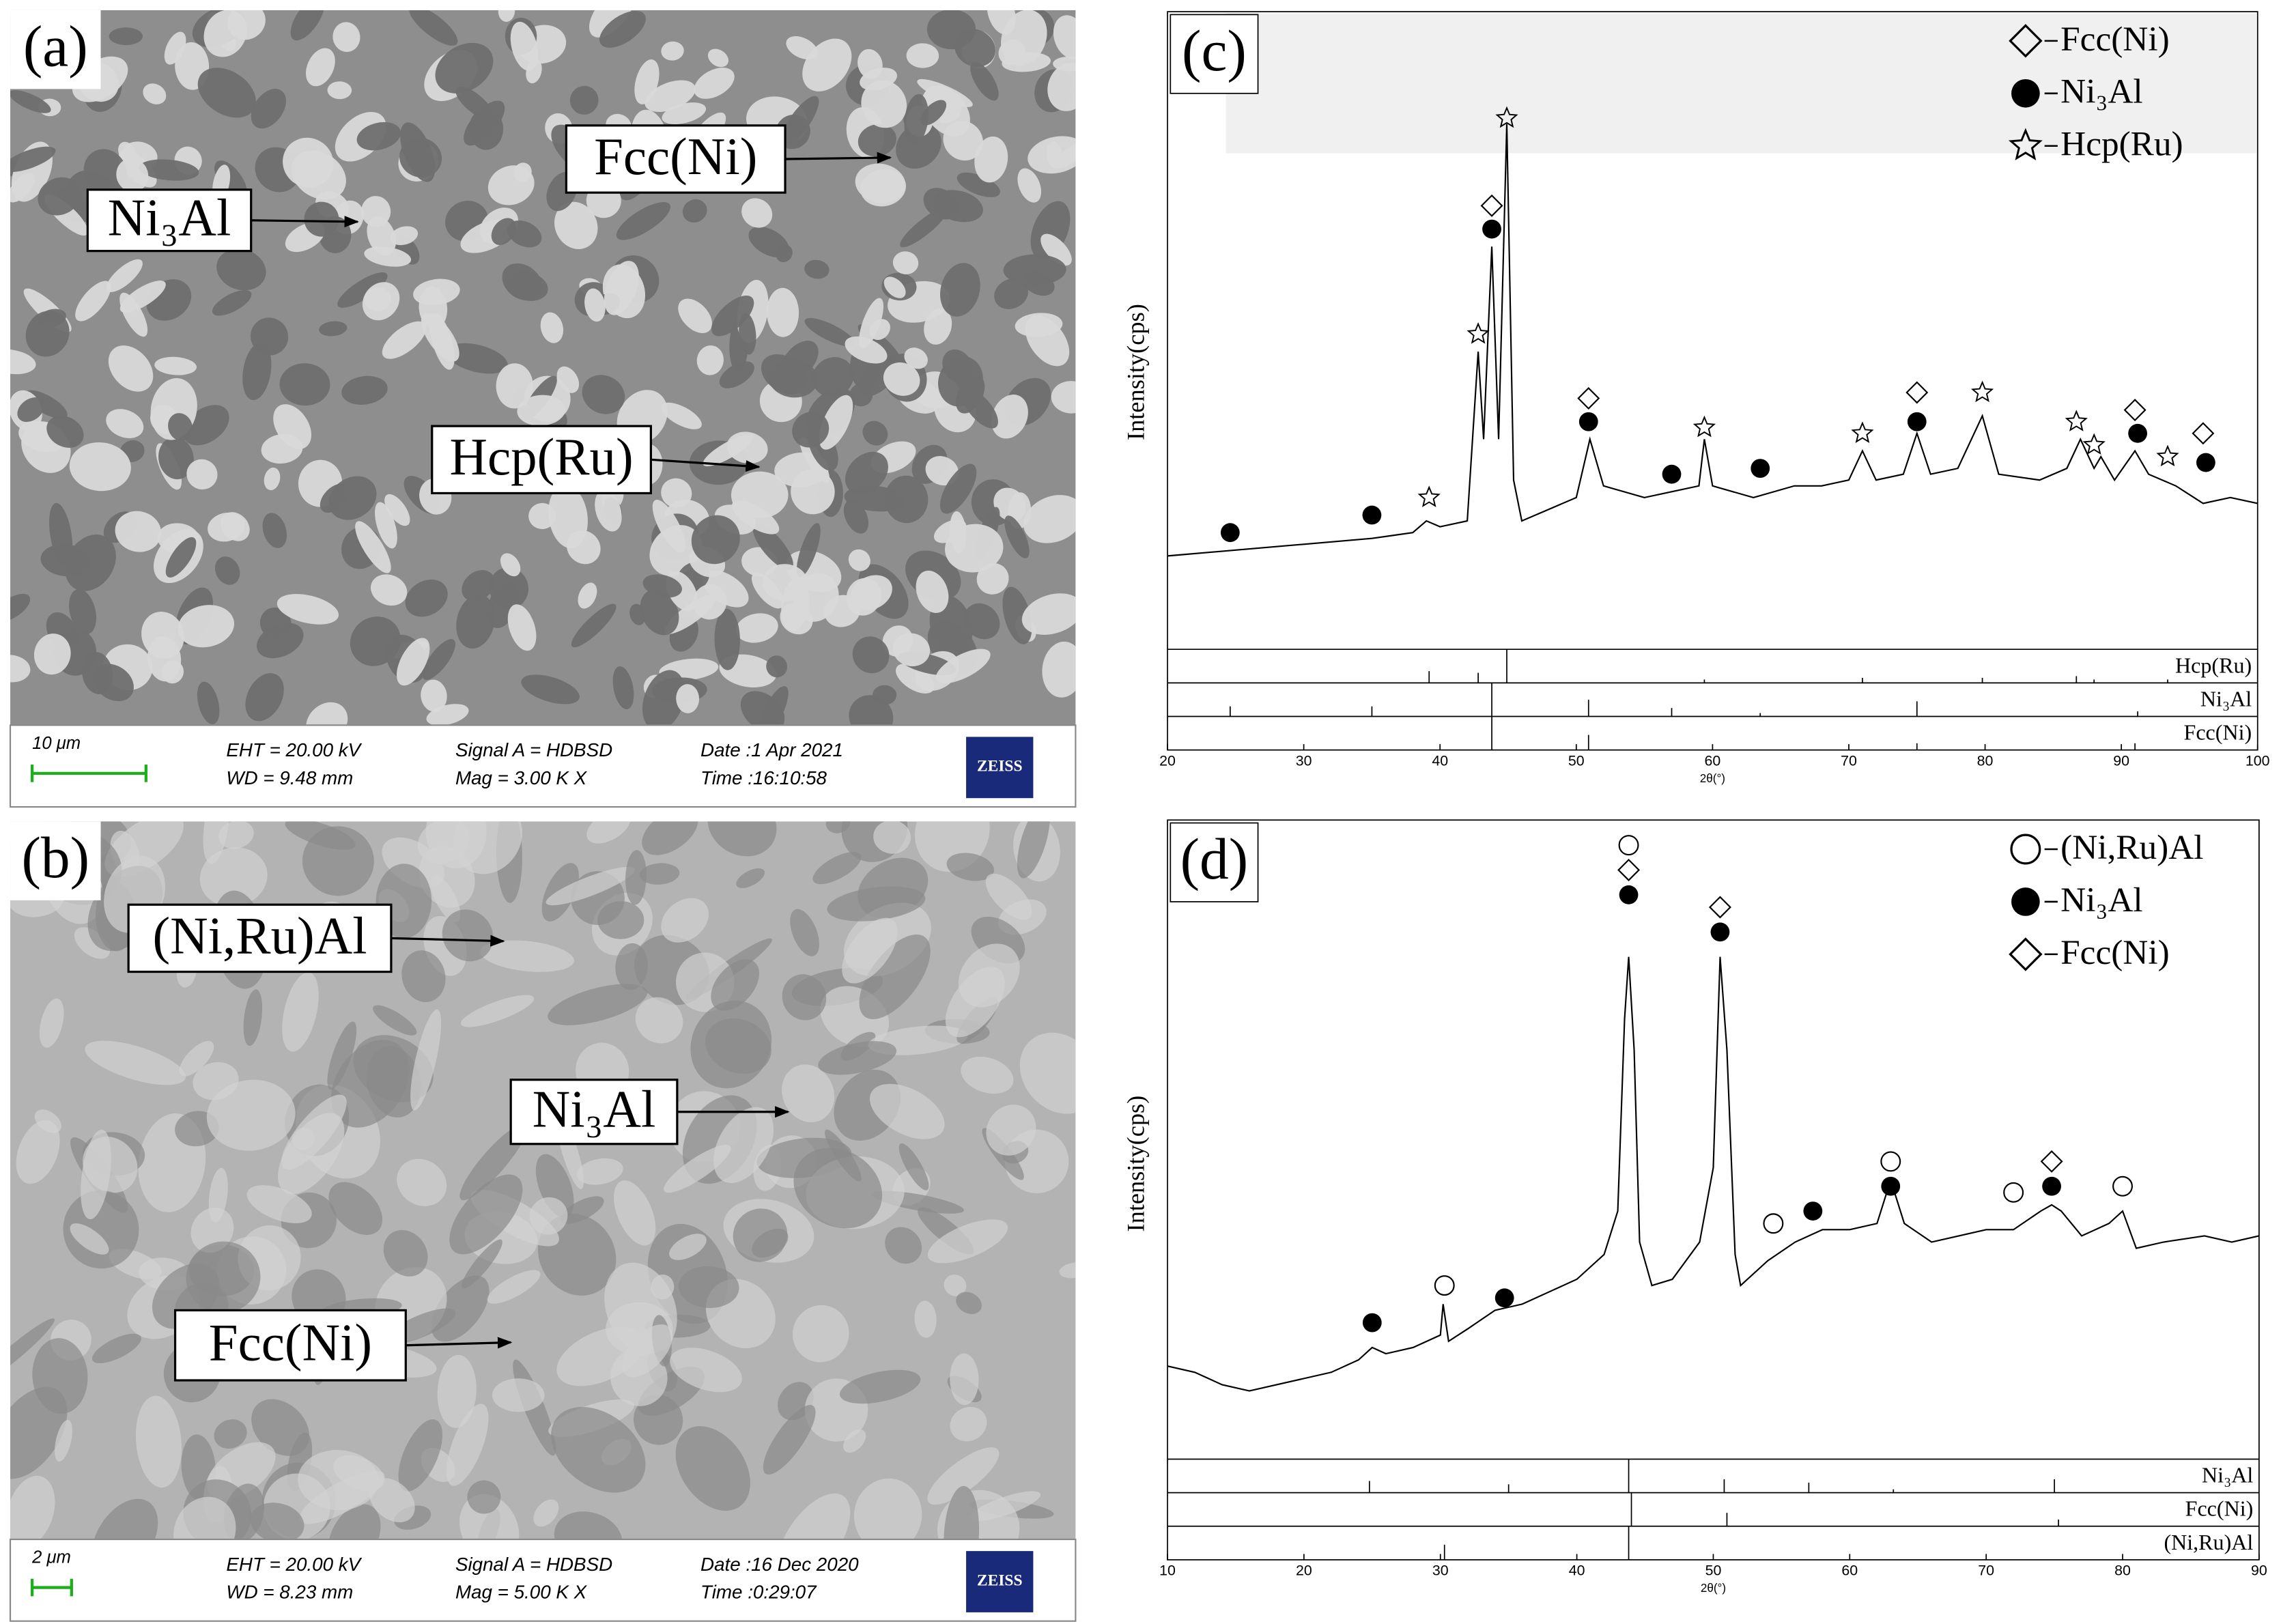 The width and height of the screenshot is (2281, 1624). Describe the element at coordinates (2114, 39) in the screenshot. I see `legend-label: Fcc(Ni)` at that location.